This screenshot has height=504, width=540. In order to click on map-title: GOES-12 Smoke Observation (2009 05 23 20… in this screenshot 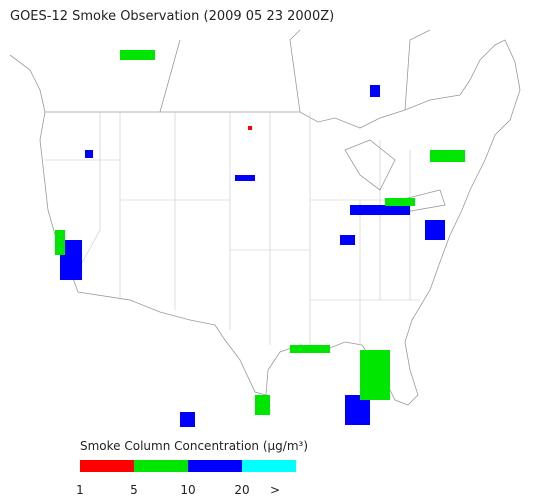, I will do `click(172, 16)`.